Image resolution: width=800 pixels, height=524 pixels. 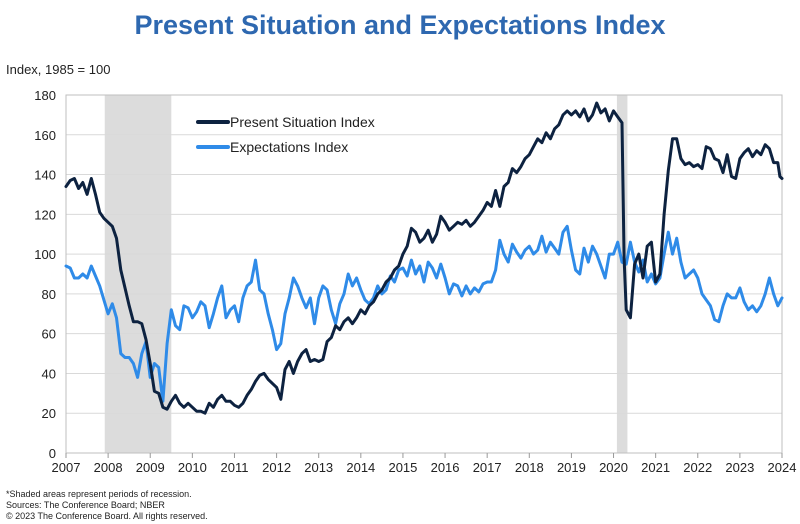 I want to click on y-axis-label: Index, 1985 = 100, so click(x=58, y=69).